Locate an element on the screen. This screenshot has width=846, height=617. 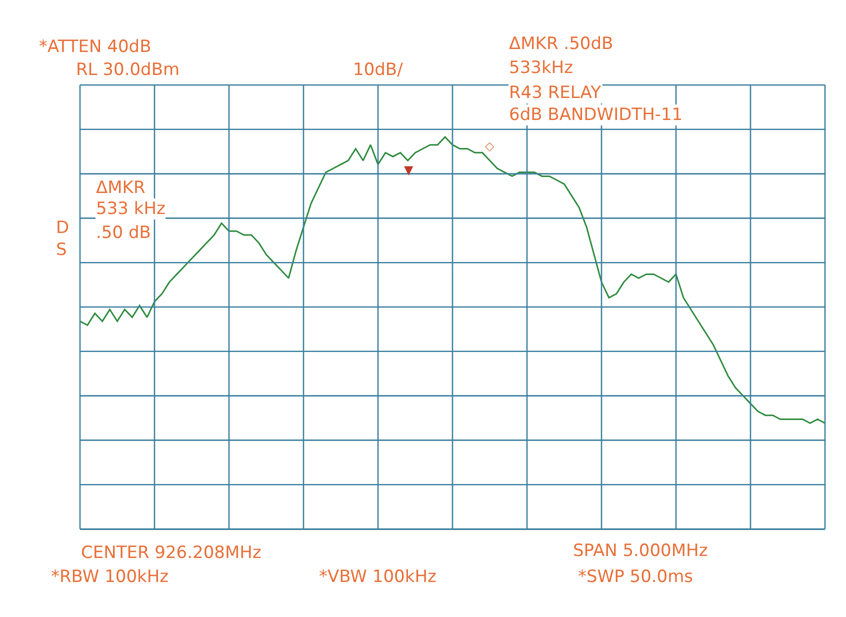
annotation: 533 kHz is located at coordinates (131, 209).